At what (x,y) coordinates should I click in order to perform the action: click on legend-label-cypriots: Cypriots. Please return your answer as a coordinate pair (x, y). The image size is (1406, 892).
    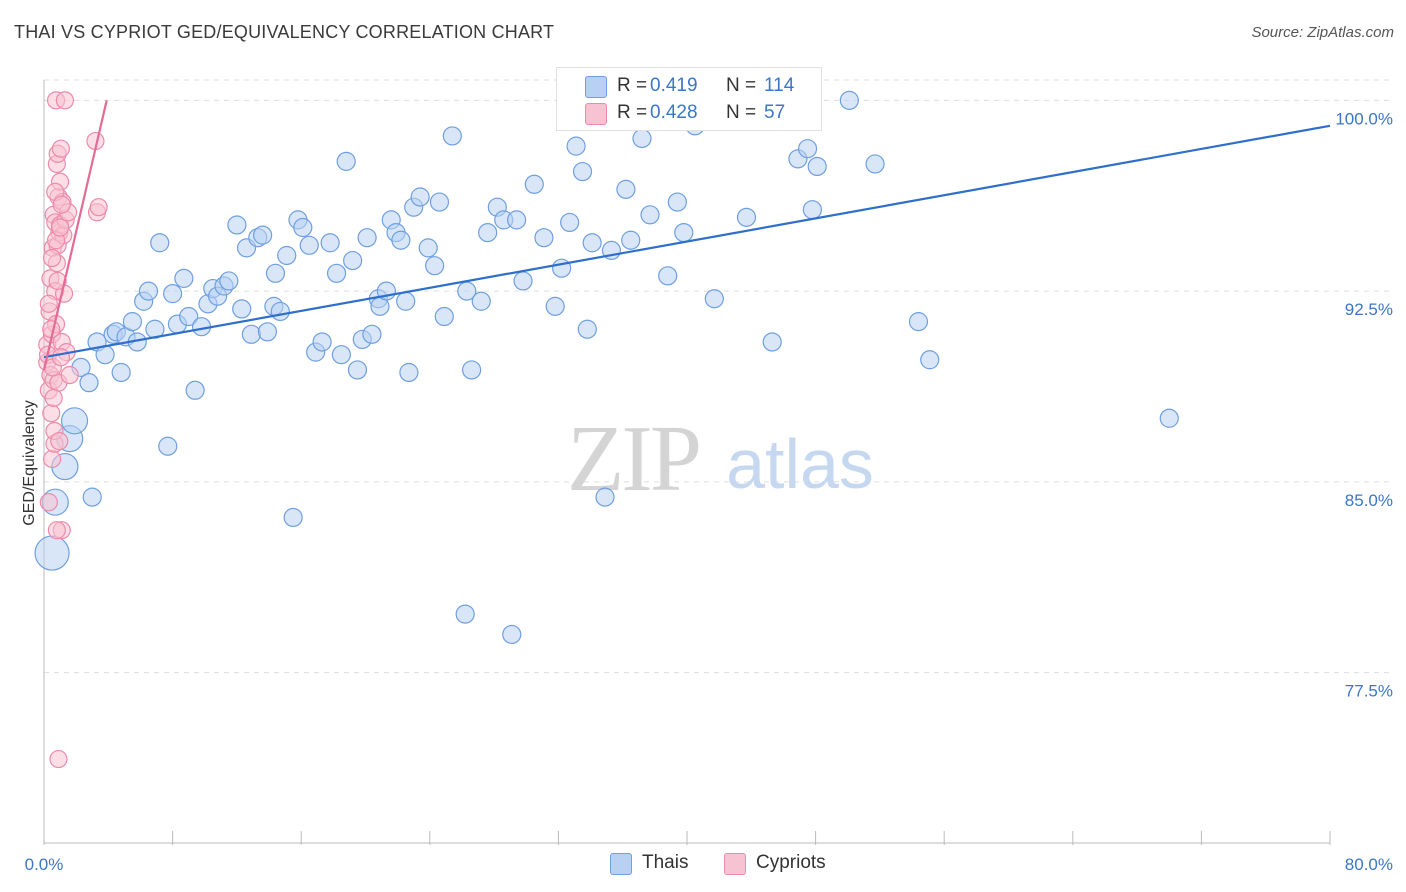
    Looking at the image, I should click on (791, 862).